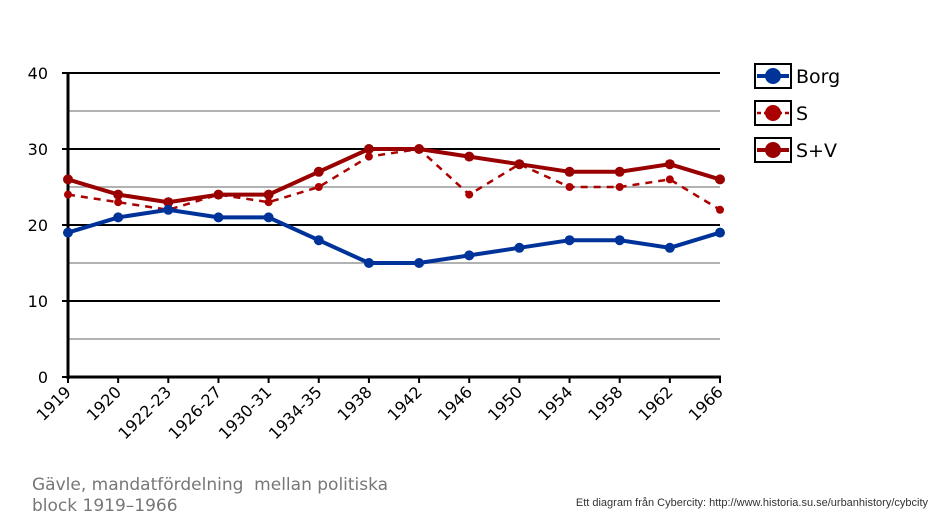 This screenshot has width=938, height=521. What do you see at coordinates (295, 412) in the screenshot?
I see `x-tick-label: 1934-35` at bounding box center [295, 412].